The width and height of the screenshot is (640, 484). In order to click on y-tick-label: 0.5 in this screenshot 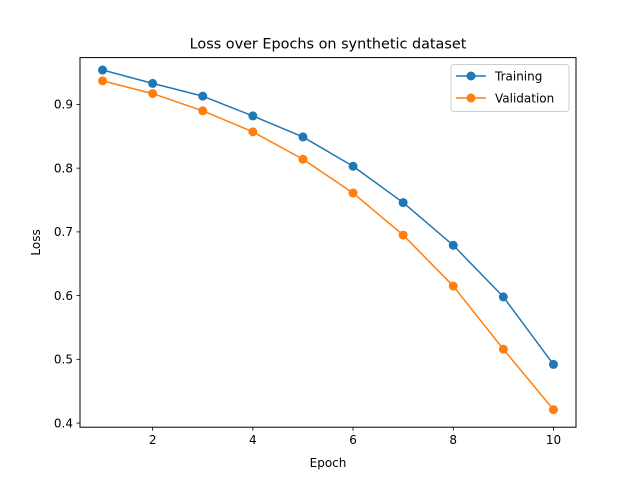, I will do `click(63, 360)`.